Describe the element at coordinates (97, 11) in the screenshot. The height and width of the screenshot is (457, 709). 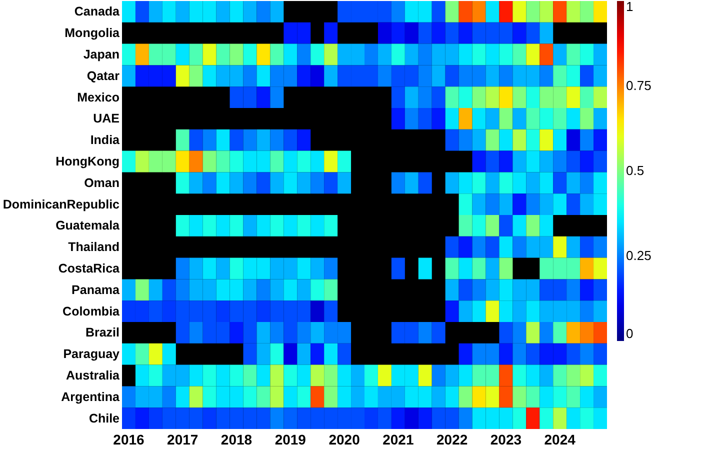
I see `y-tick-label: Canada` at that location.